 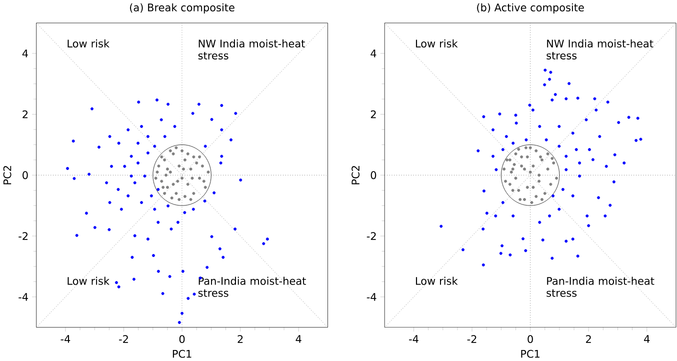 What do you see at coordinates (252, 286) in the screenshot?
I see `annotation: Pan-India moist-heat stress` at bounding box center [252, 286].